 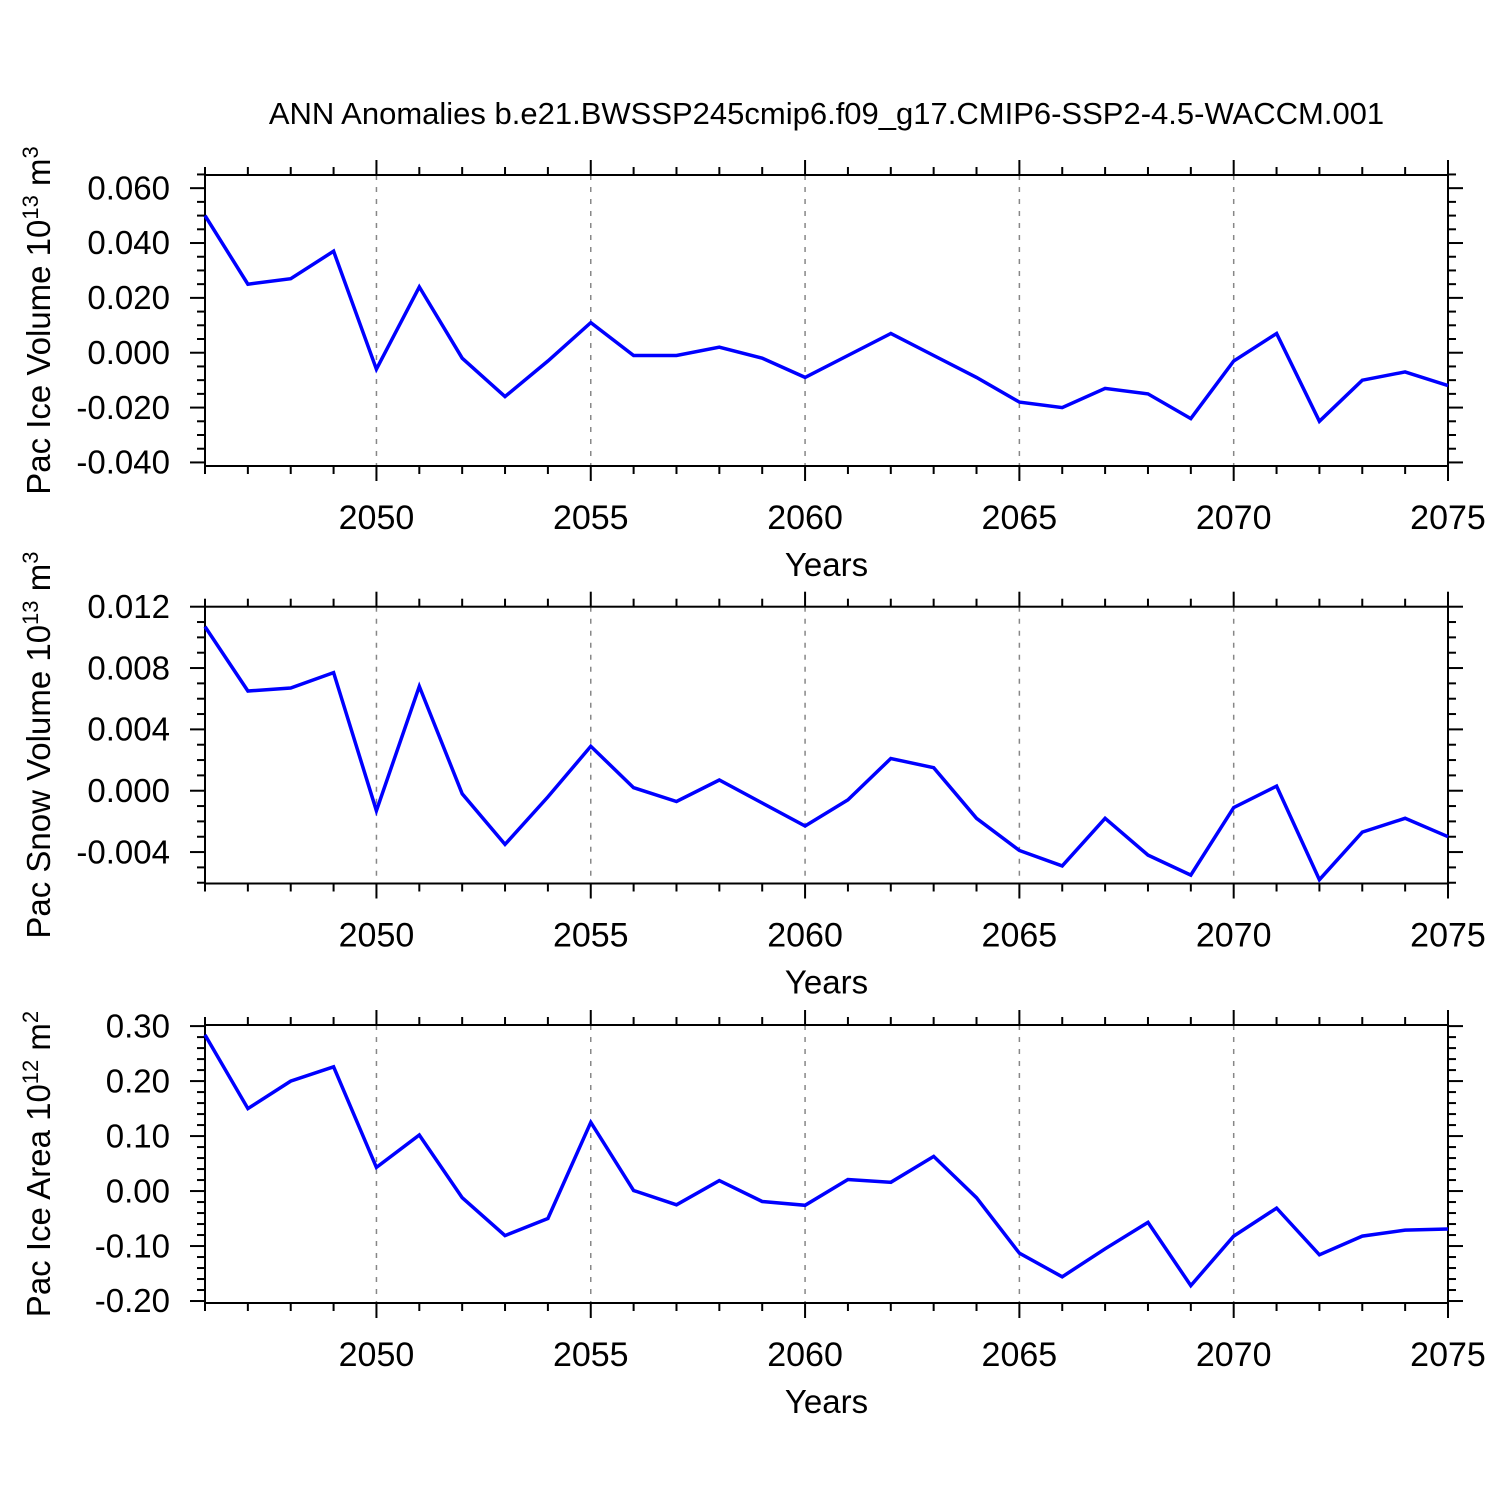 What do you see at coordinates (826, 1401) in the screenshot?
I see `panel-pac-ice-area-x-axis-title: Years` at bounding box center [826, 1401].